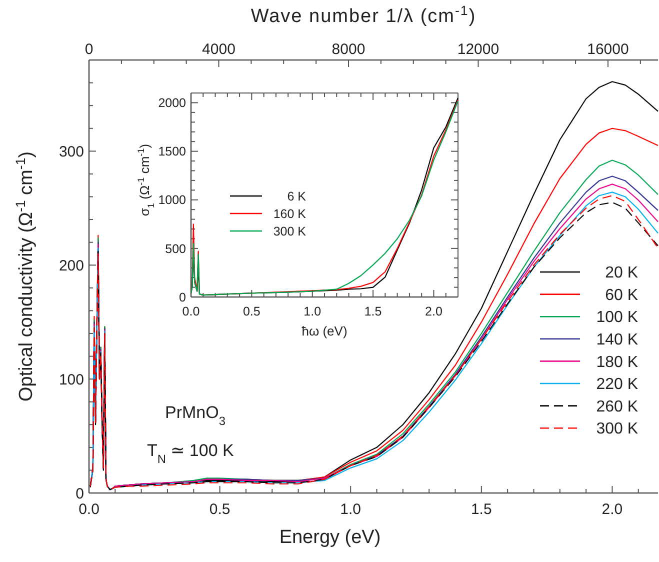 Image resolution: width=659 pixels, height=562 pixels. I want to click on legend-label: 100 K, so click(617, 317).